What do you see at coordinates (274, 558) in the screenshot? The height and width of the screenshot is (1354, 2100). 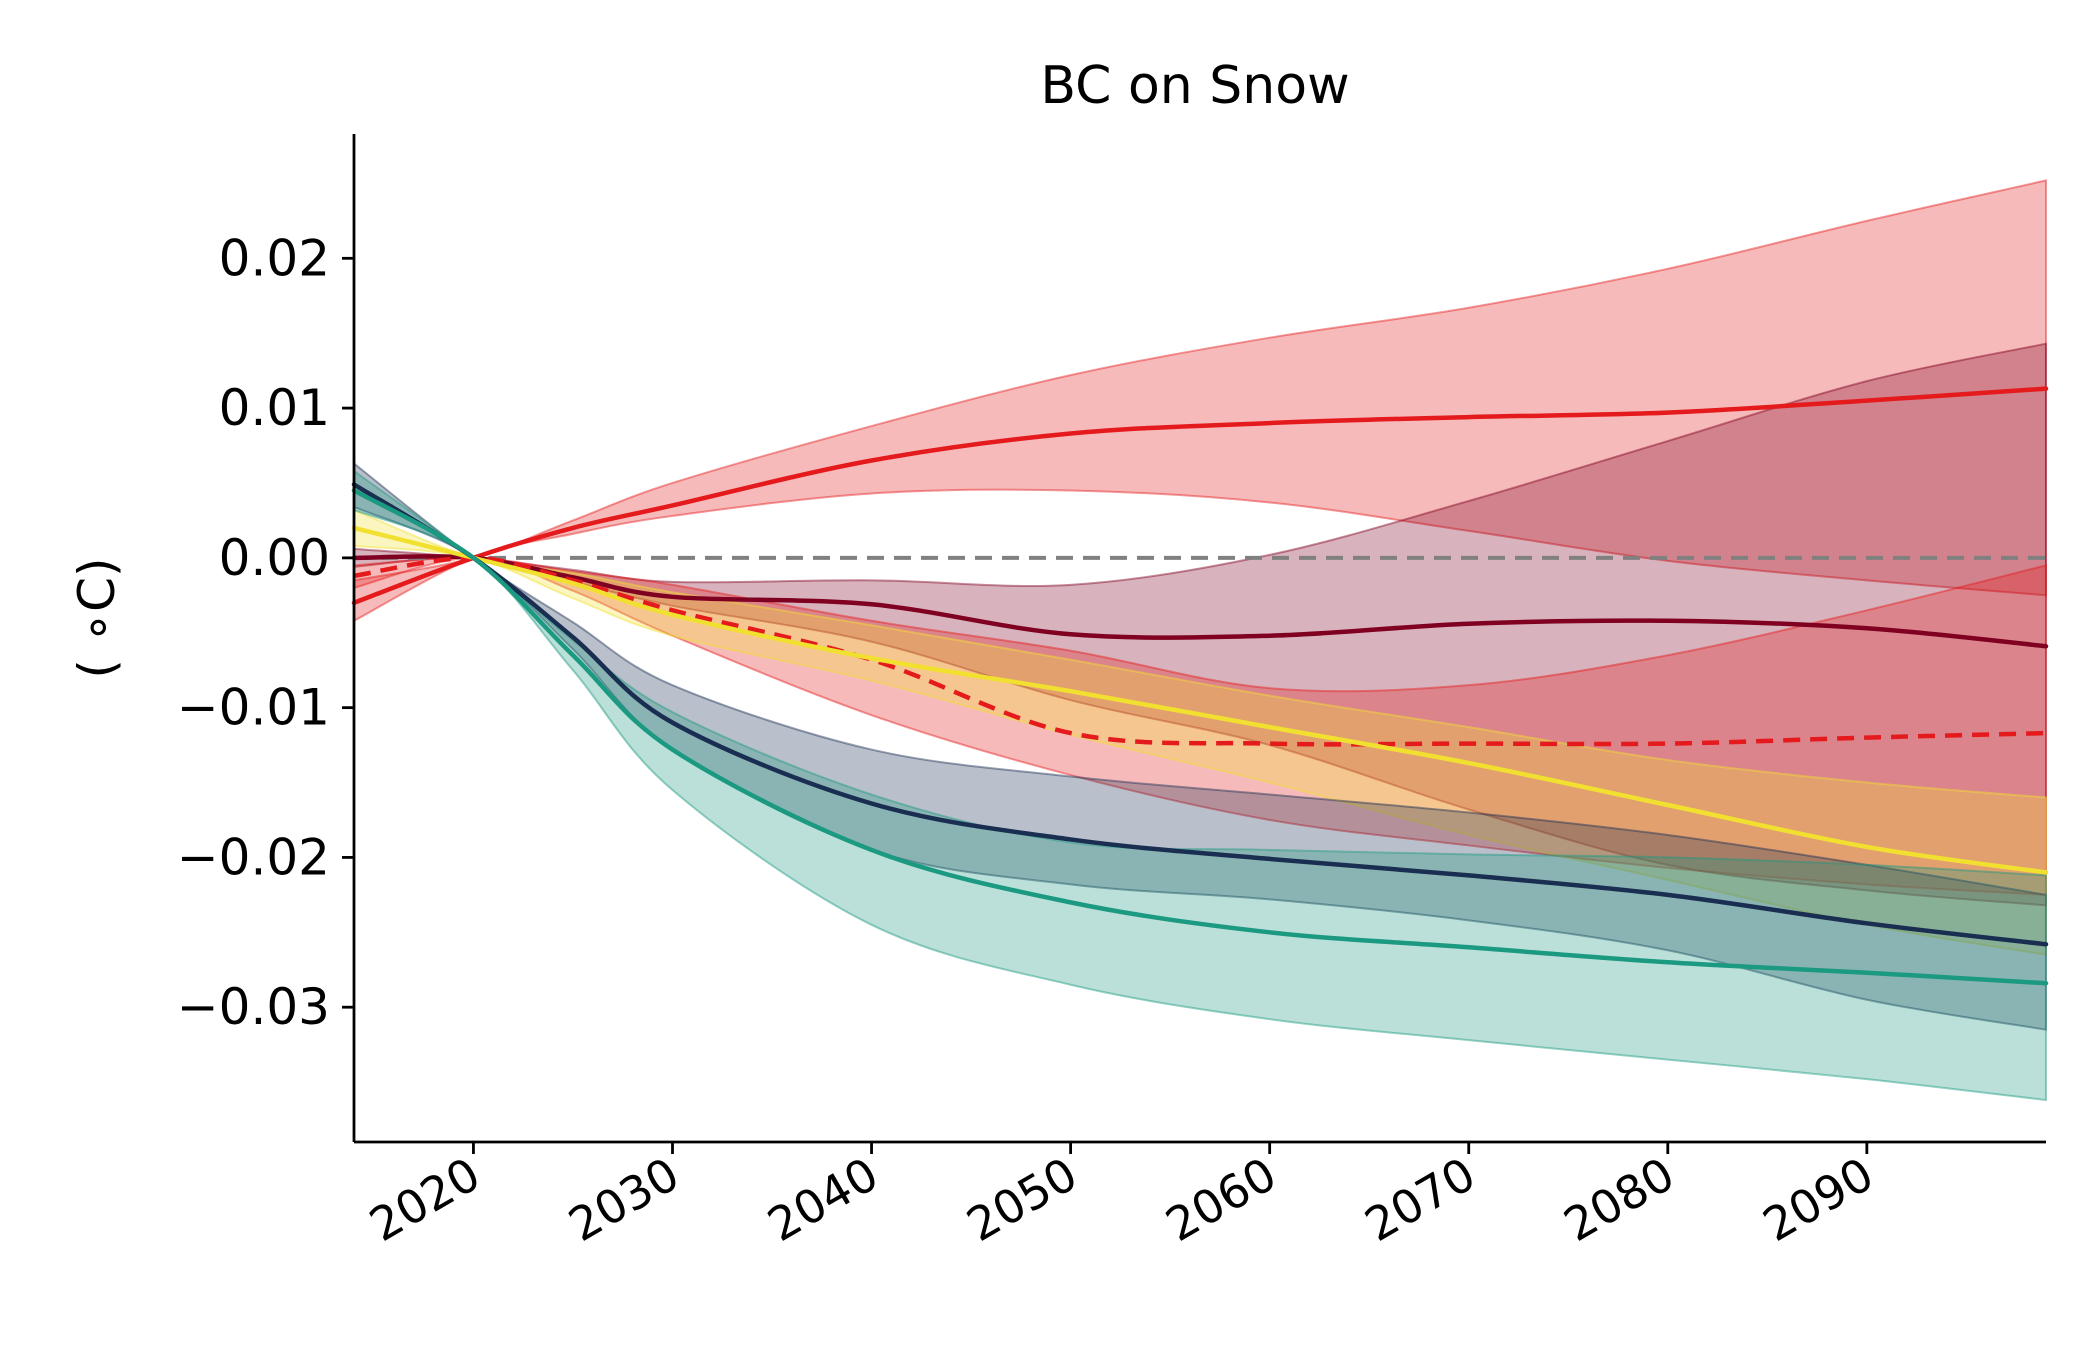 I see `y-tick-label: 0.00` at bounding box center [274, 558].